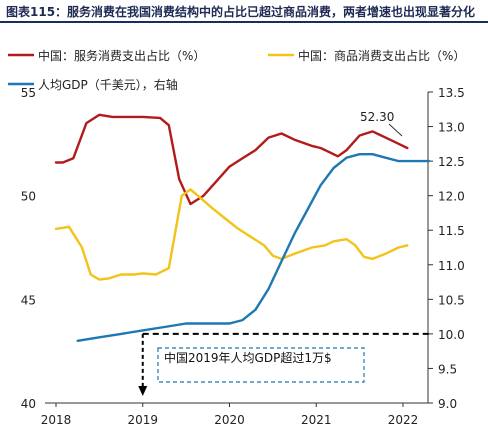 The image size is (488, 437). Describe the element at coordinates (143, 391) in the screenshot. I see `down-arrow-icon` at that location.